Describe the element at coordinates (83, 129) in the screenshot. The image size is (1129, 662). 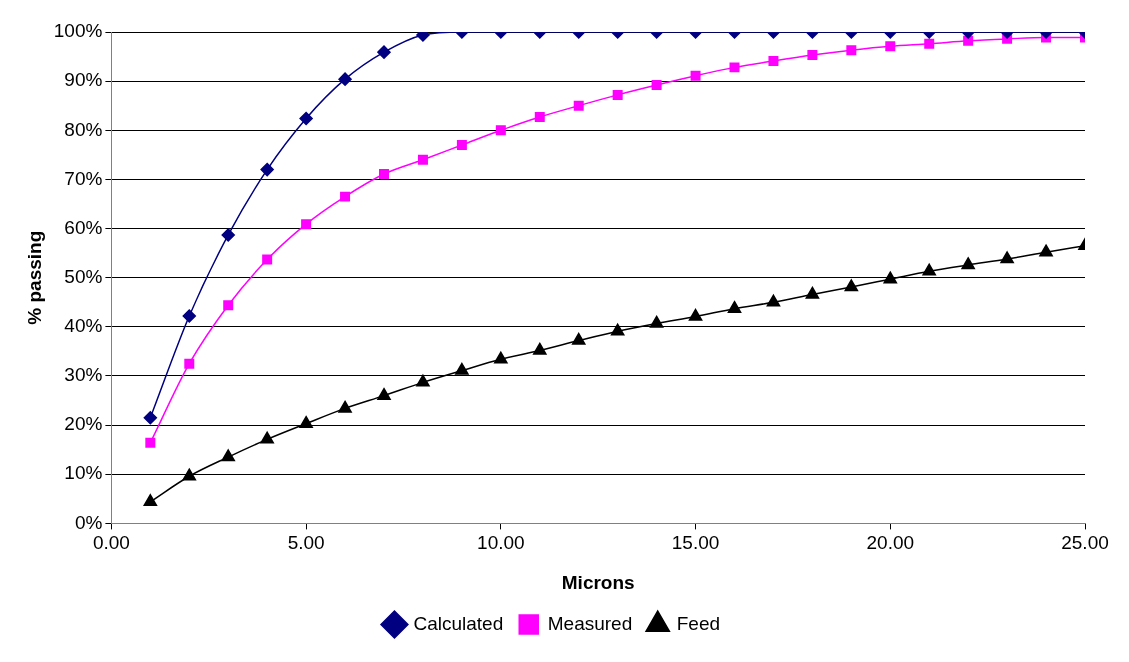
I see `y-tick-label: 80%` at that location.